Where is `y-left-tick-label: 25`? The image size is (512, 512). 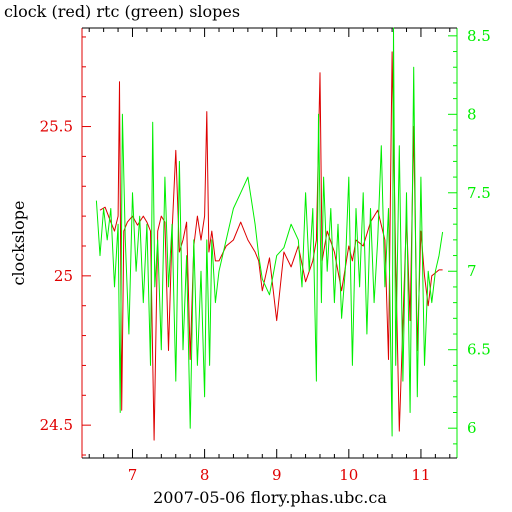
y-left-tick-label: 25 is located at coordinates (63, 276).